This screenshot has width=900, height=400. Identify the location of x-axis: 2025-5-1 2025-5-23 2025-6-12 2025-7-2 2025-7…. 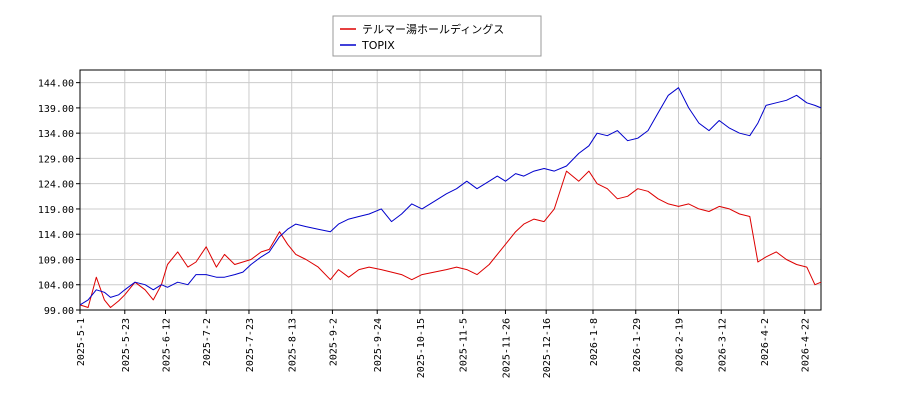
(444, 344).